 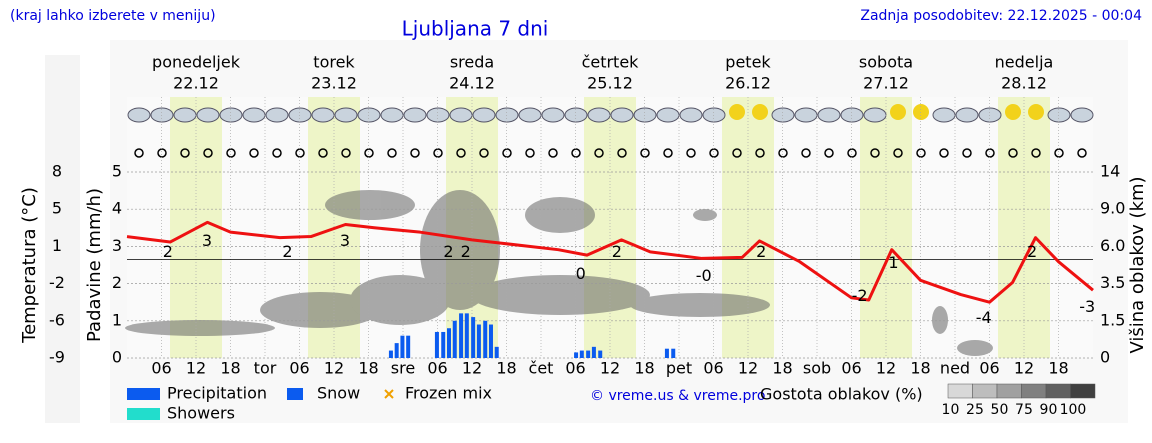 I want to click on precipitation-axis-title: Padavine (mm/h), so click(x=94, y=265).